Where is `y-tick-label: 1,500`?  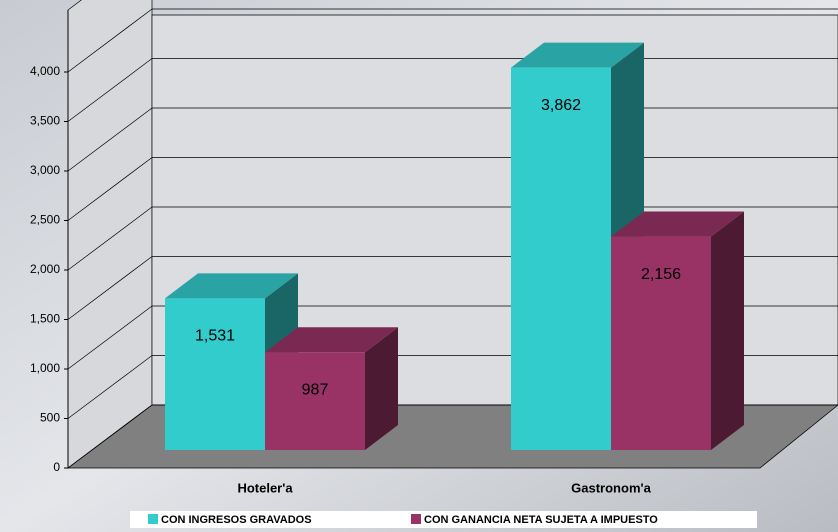
y-tick-label: 1,500 is located at coordinates (45, 319).